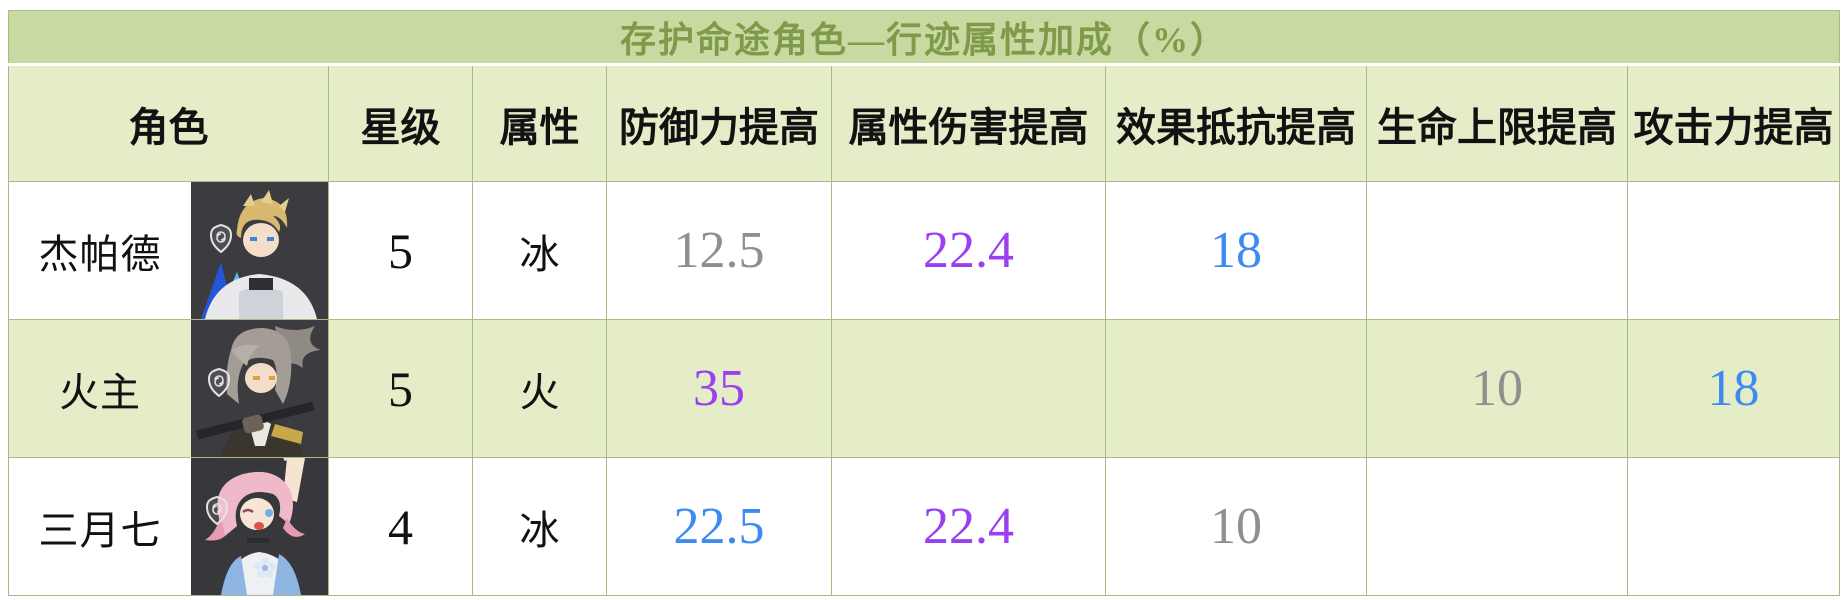  Describe the element at coordinates (100, 530) in the screenshot. I see `character-name: 三月七` at that location.